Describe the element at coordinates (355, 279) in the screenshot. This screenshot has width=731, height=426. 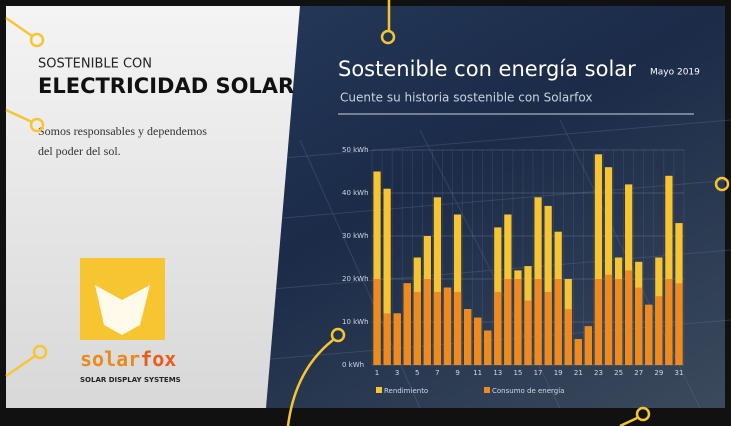
I see `y-tick-label: 20 kWh` at that location.